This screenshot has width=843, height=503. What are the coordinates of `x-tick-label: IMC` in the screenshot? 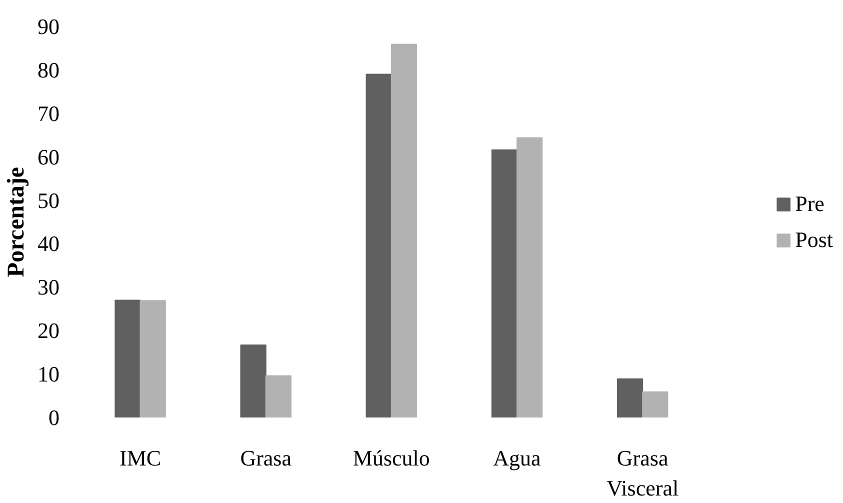 It's located at (141, 458).